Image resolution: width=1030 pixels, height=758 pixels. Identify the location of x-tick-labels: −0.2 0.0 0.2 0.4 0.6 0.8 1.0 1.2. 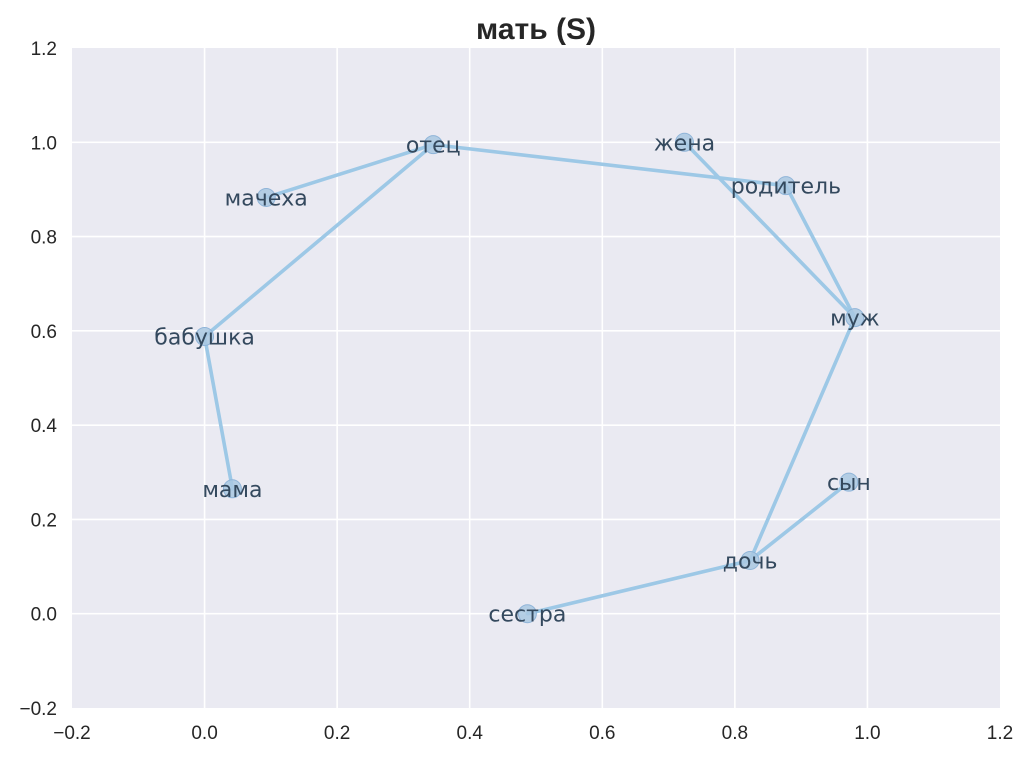
(533, 733).